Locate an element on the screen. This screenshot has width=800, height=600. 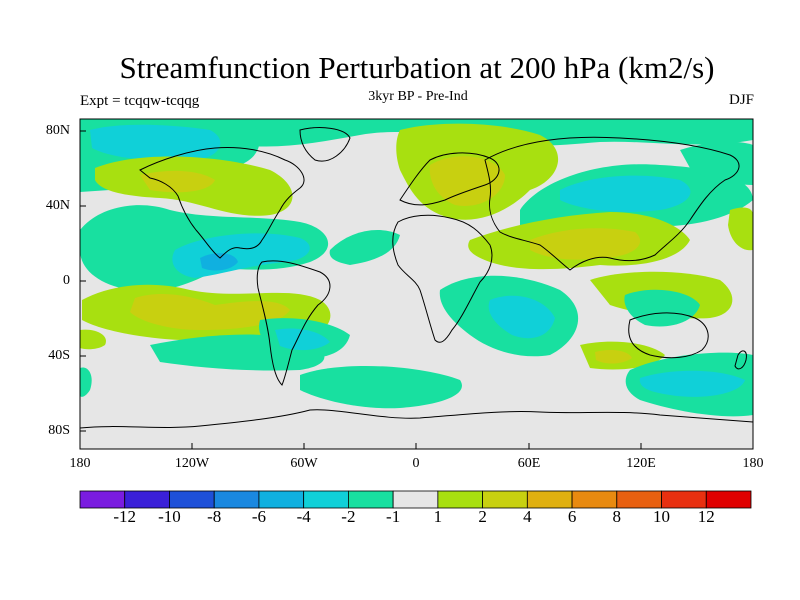
lon-tick-label: 120E is located at coordinates (641, 463).